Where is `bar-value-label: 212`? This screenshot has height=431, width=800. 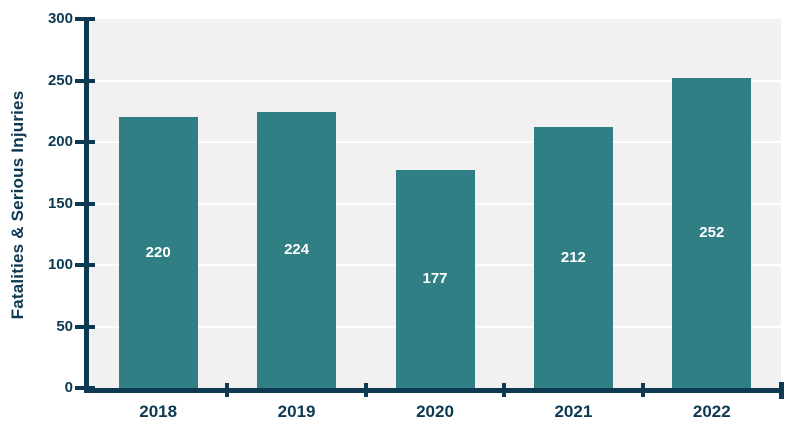
bar-value-label: 212 is located at coordinates (573, 257).